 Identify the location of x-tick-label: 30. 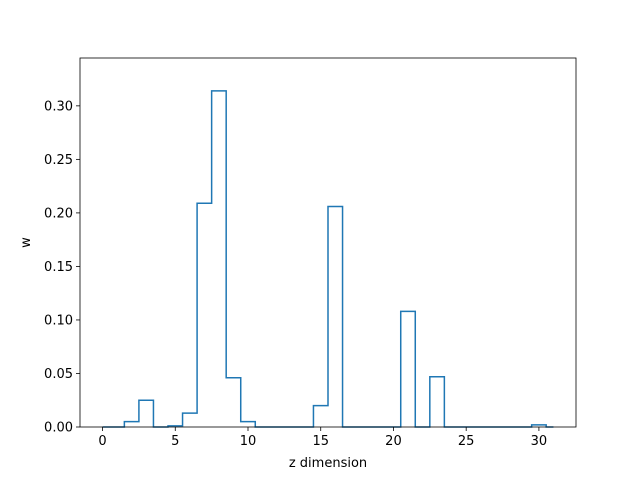
(539, 441).